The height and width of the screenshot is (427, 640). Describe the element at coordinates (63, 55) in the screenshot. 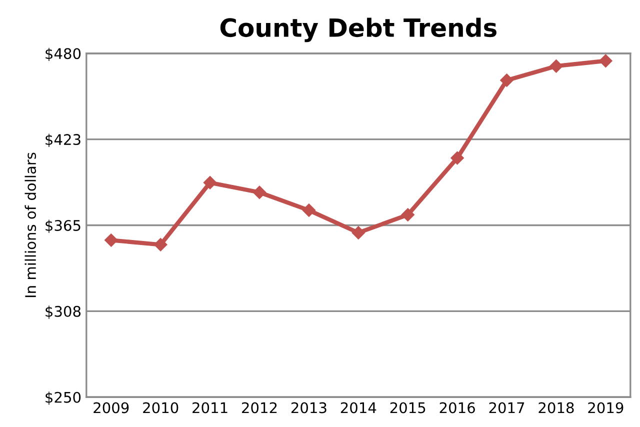

I see `y-tick-label: $480` at that location.